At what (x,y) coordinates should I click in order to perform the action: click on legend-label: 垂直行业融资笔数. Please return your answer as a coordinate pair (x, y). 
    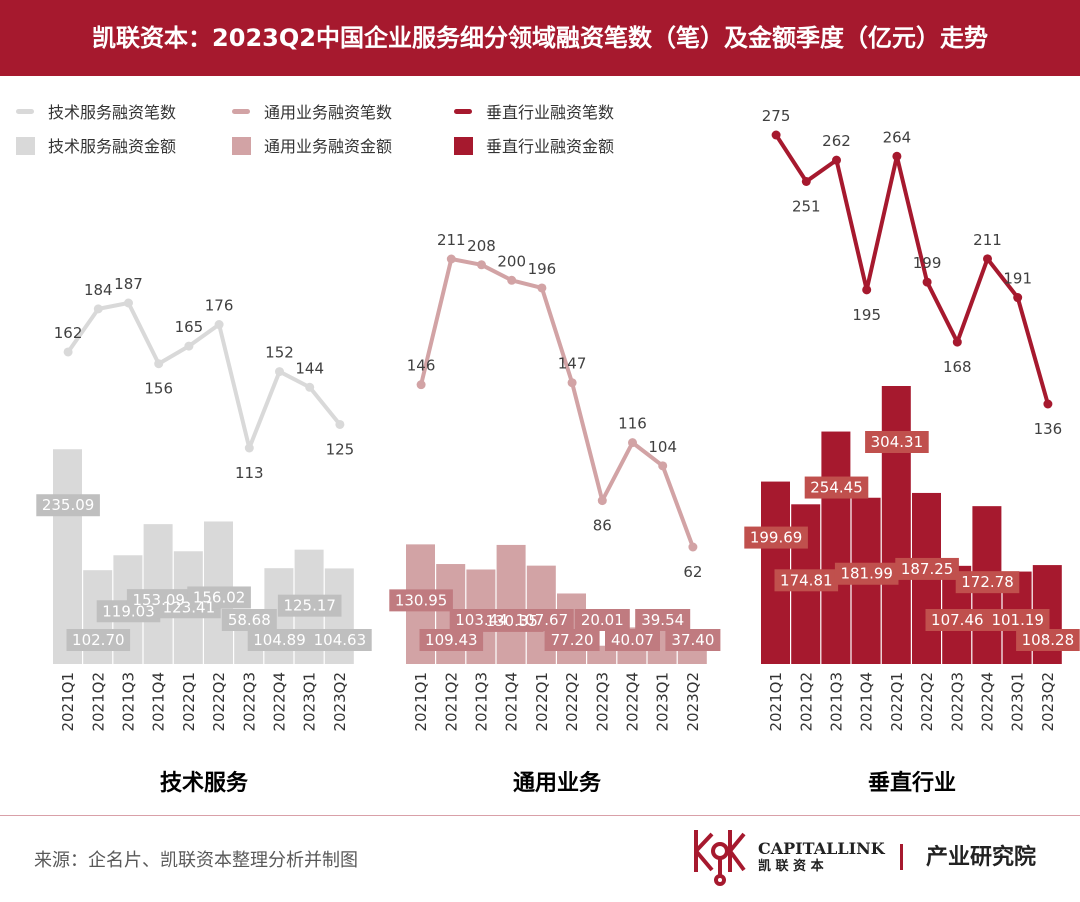
    Looking at the image, I should click on (550, 112).